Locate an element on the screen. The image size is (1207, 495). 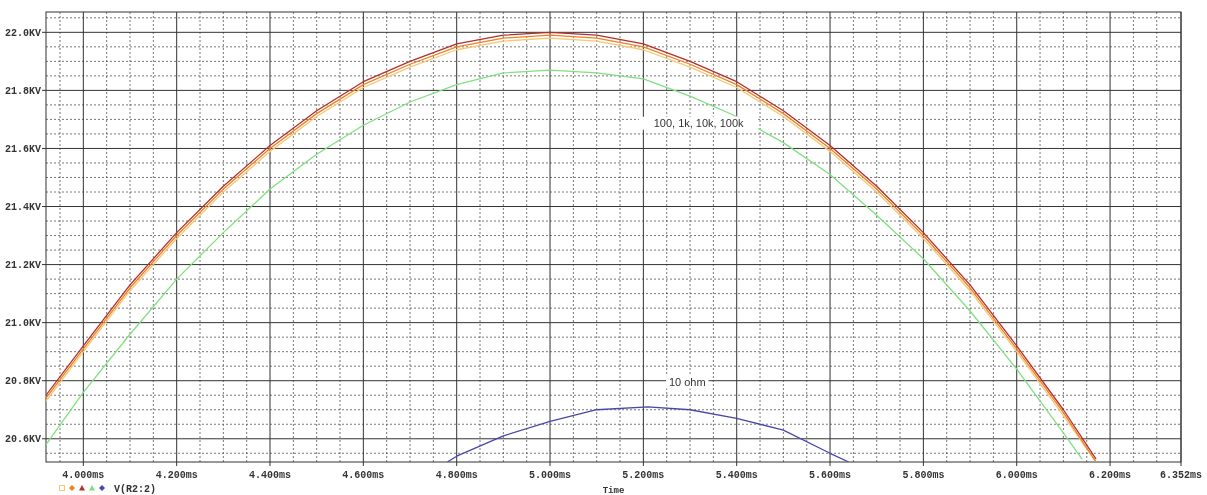
x-tick-label: 6.000ms is located at coordinates (1016, 475).